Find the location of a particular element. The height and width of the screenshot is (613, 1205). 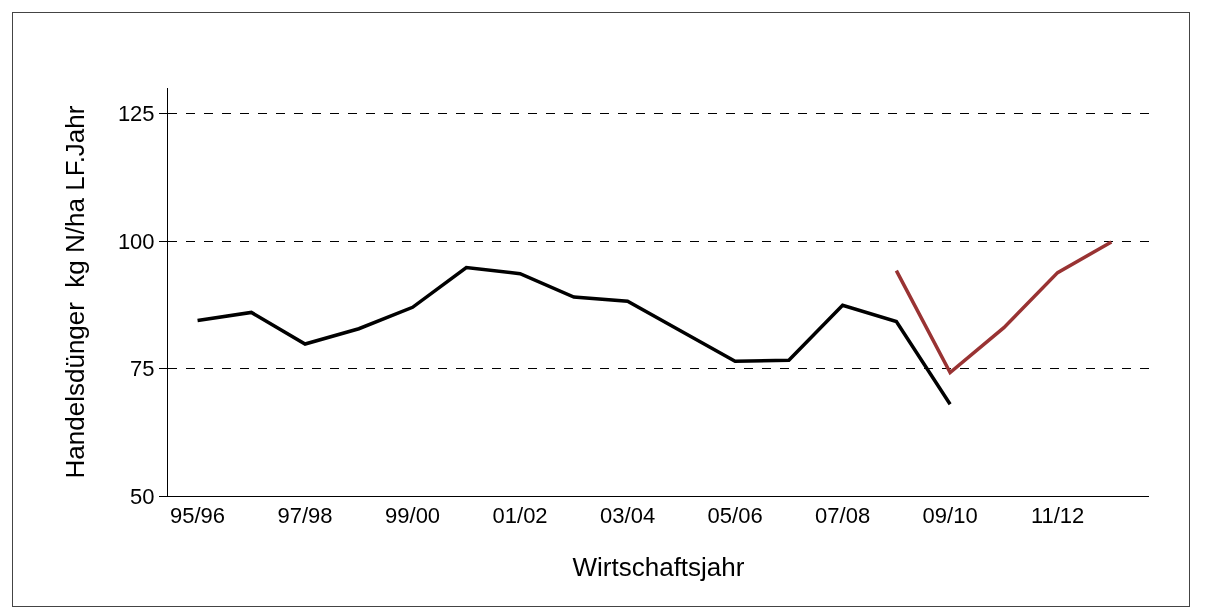

y-tick-label: 100 is located at coordinates (136, 241).